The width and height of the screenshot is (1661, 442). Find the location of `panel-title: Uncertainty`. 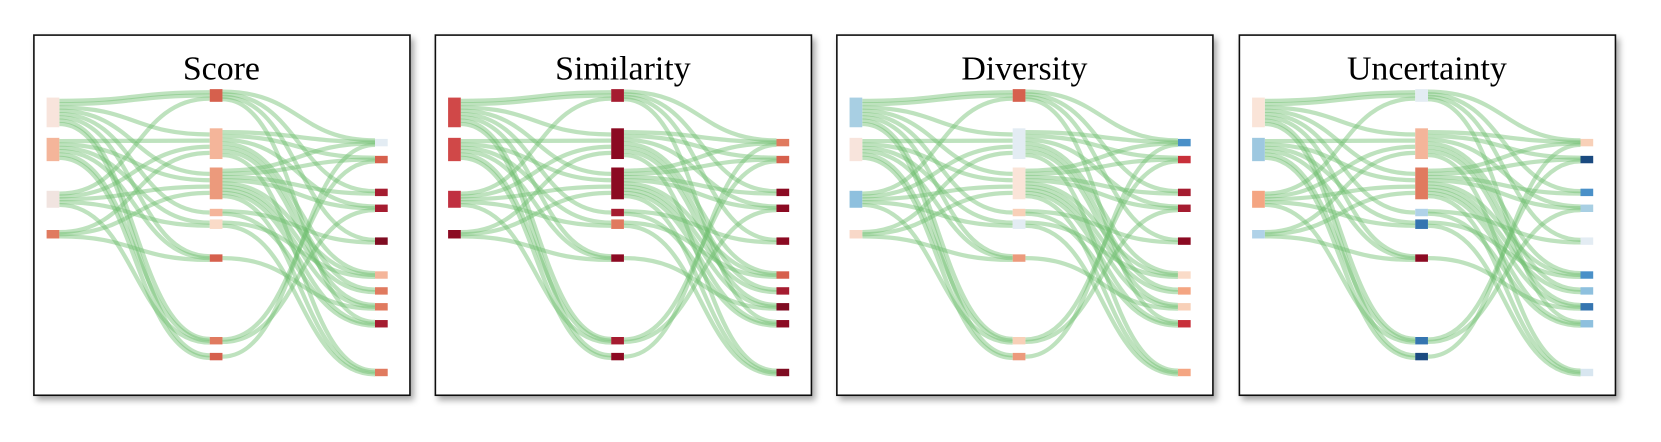

panel-title: Uncertainty is located at coordinates (1427, 69).